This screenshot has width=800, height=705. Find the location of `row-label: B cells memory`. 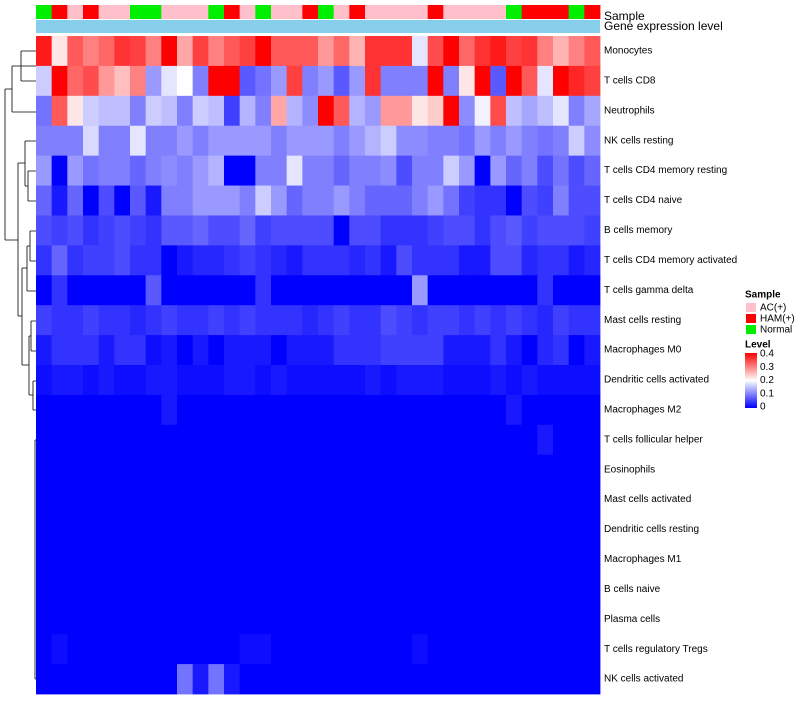

row-label: B cells memory is located at coordinates (638, 230).